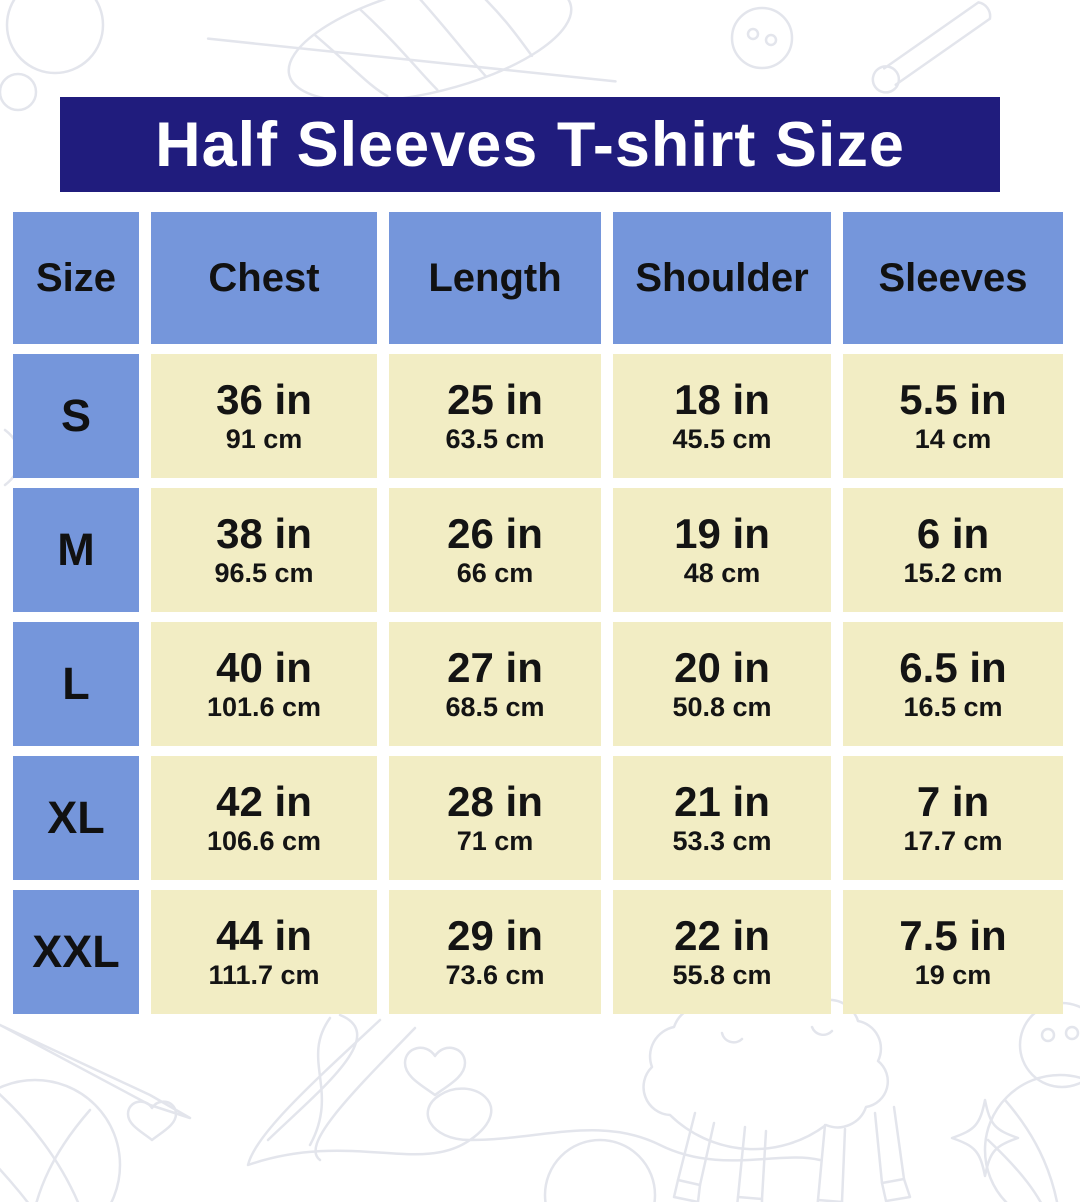 This screenshot has width=1080, height=1202. Describe the element at coordinates (264, 572) in the screenshot. I see `value-cm: 96.5 cm` at that location.